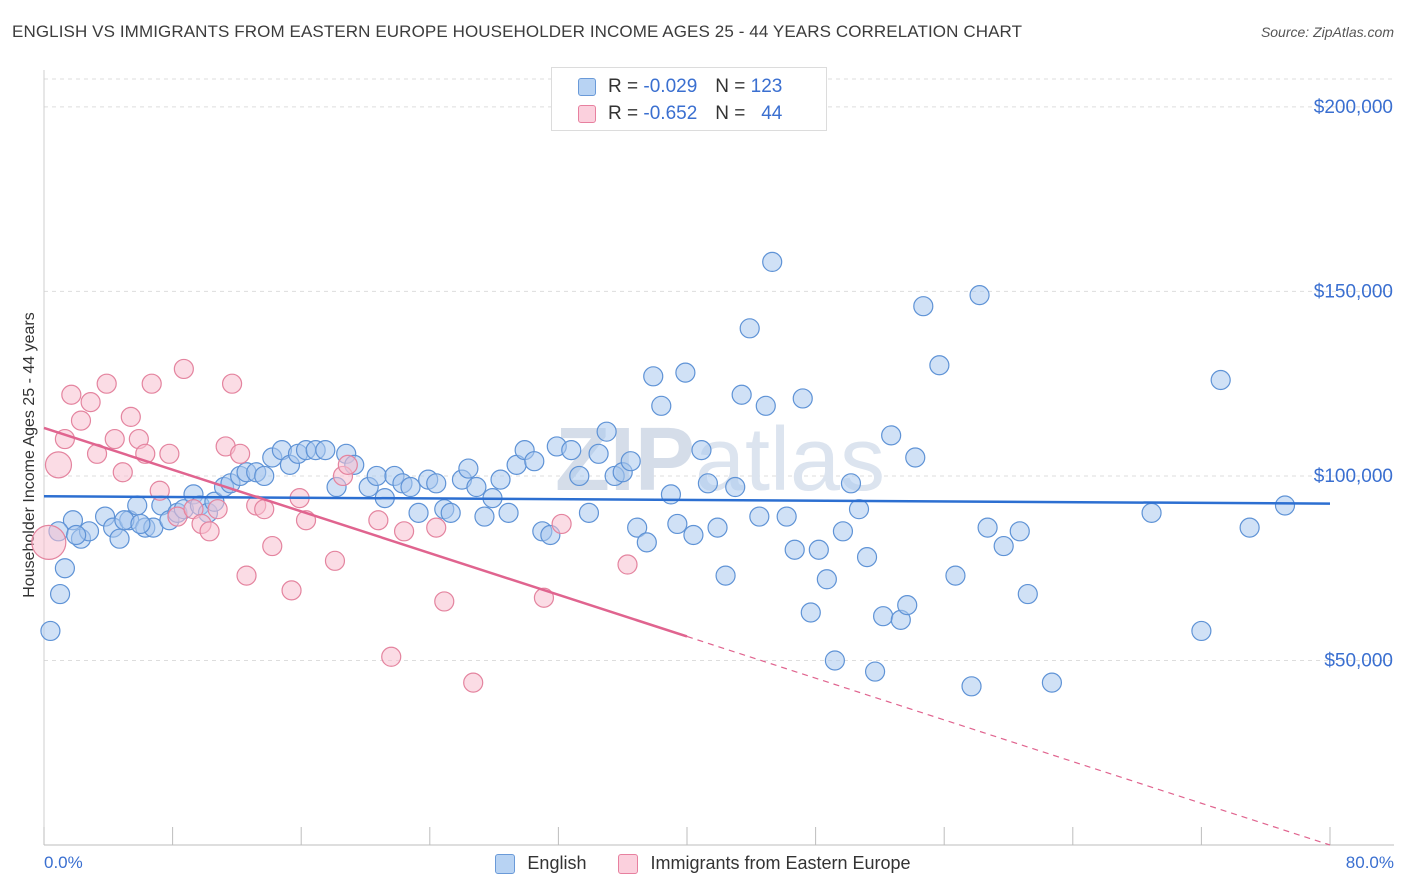 This screenshot has height=892, width=1406. What do you see at coordinates (1353, 384) in the screenshot?
I see `y-tick-labels: $50,000 $100,000 $150,000 $200,000` at bounding box center [1353, 384].